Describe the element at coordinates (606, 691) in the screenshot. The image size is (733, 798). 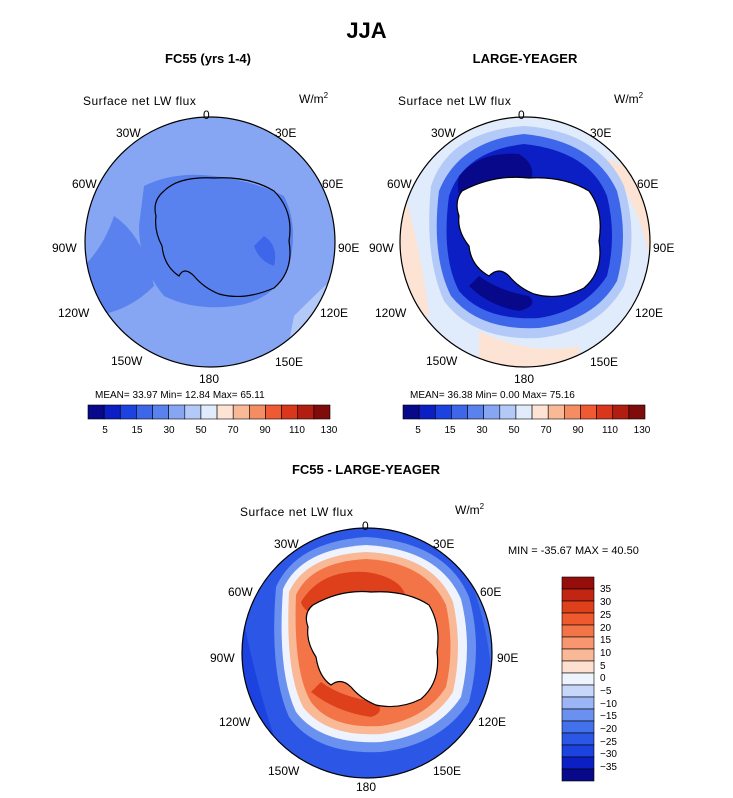
I see `bottom-colorbar-tick: −5` at that location.